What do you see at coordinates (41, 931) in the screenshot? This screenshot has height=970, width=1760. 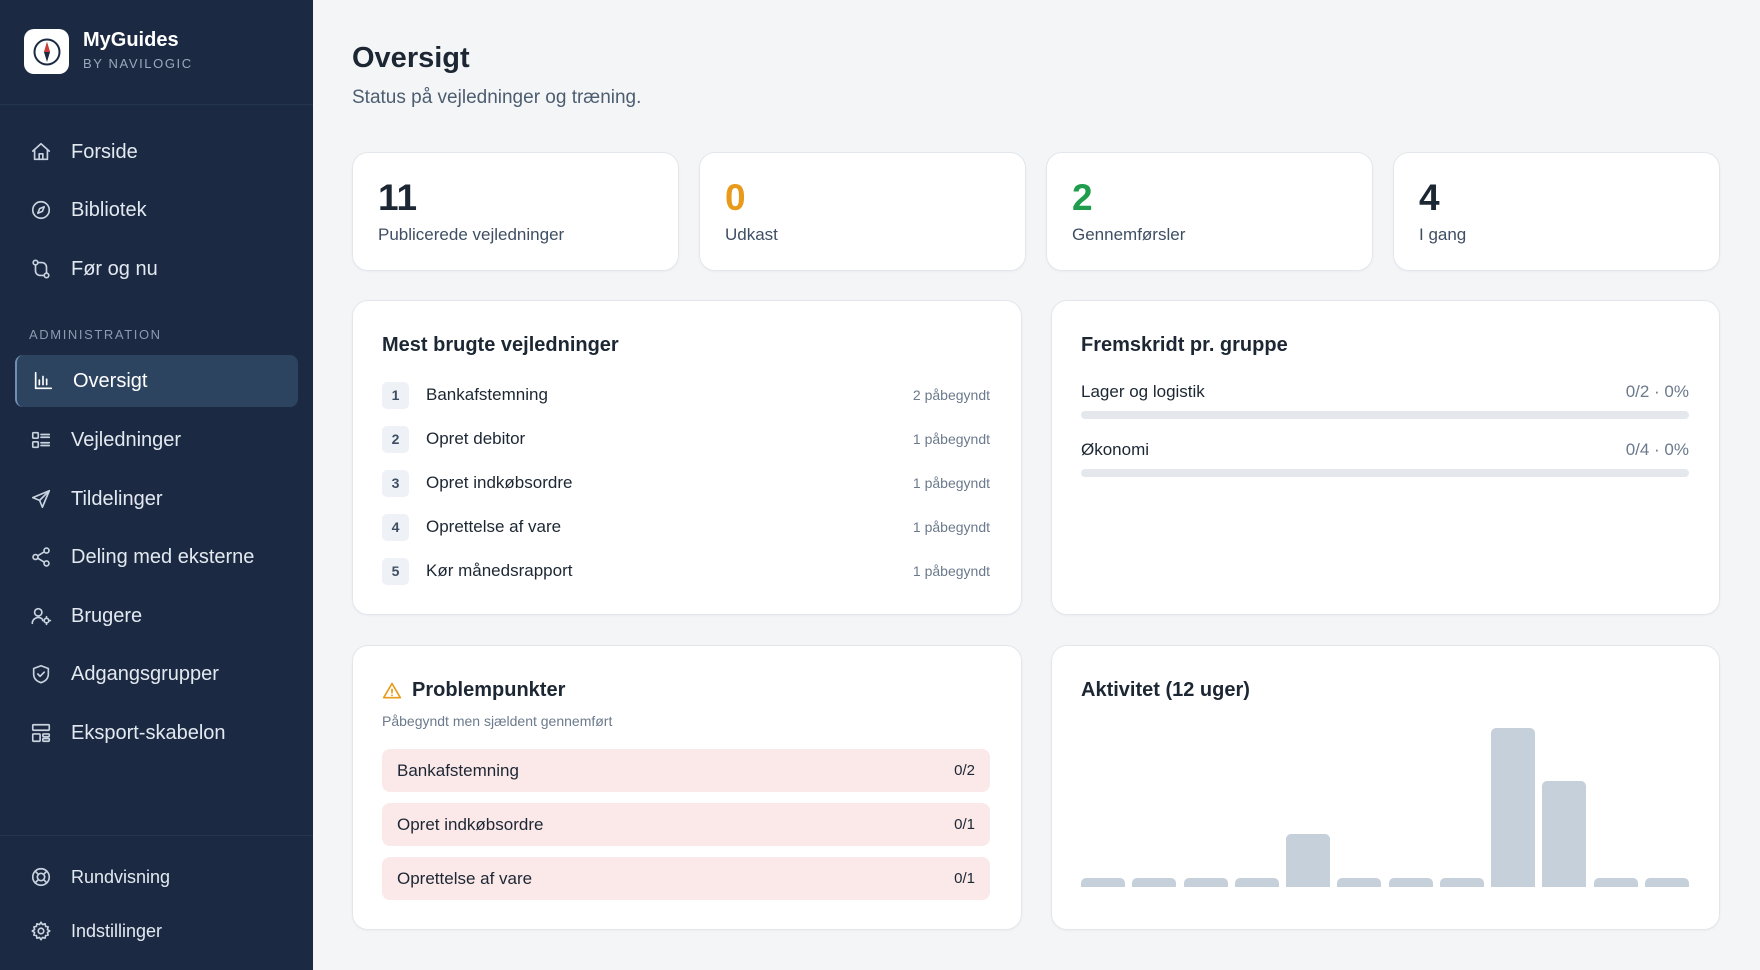 I see `gear-icon` at bounding box center [41, 931].